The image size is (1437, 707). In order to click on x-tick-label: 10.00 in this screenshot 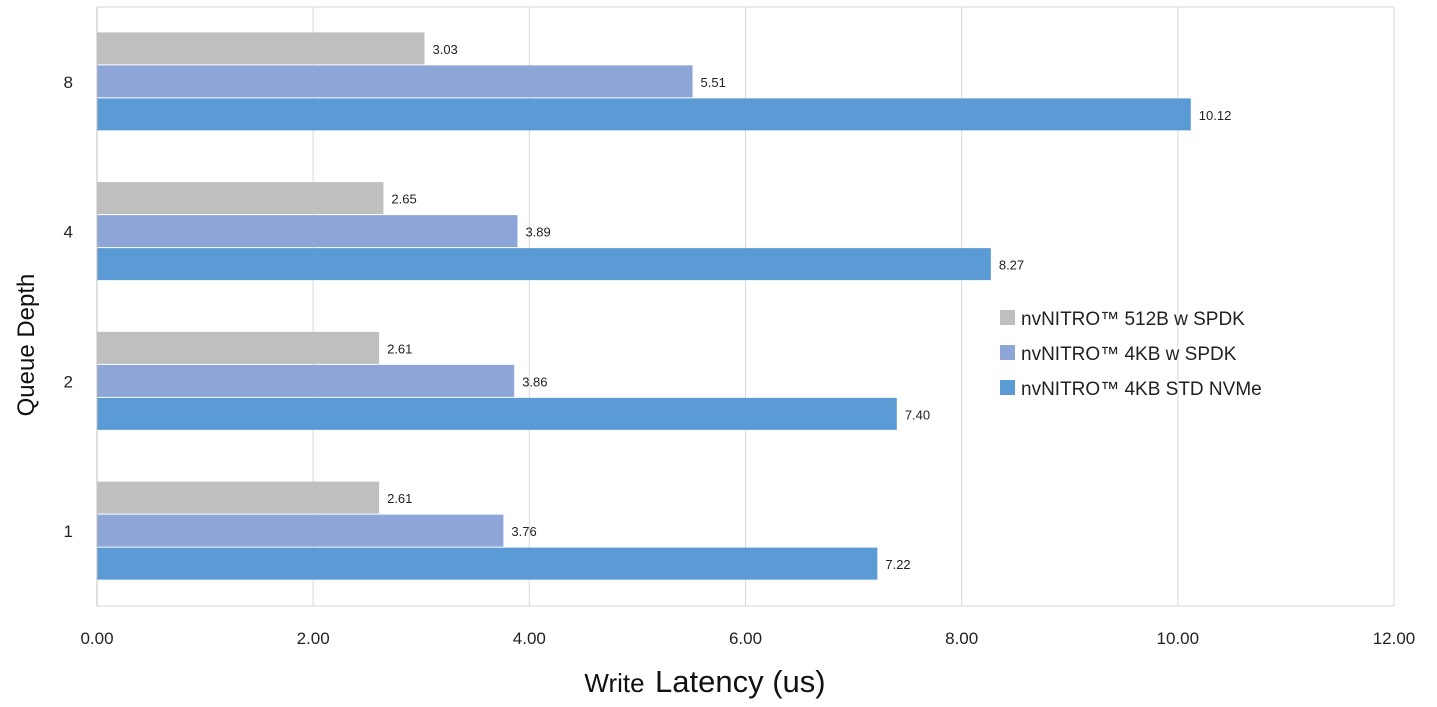, I will do `click(1178, 638)`.